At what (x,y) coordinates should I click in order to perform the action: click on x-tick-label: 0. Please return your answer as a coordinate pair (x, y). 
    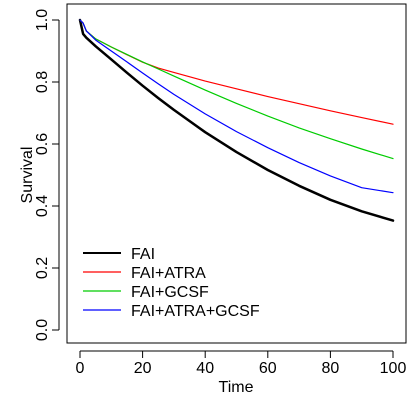
    Looking at the image, I should click on (80, 368).